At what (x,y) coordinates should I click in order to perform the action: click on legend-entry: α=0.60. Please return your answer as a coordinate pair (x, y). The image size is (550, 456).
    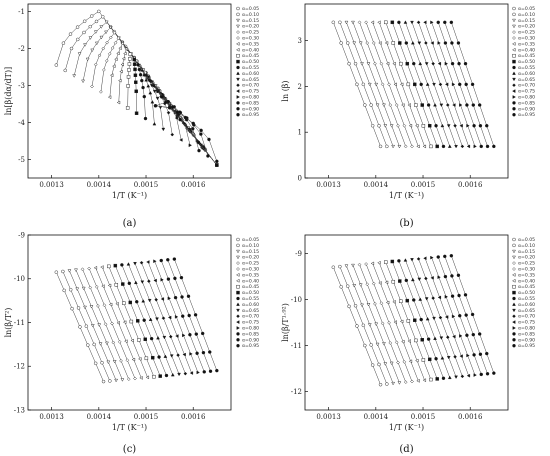
    Looking at the image, I should click on (250, 305).